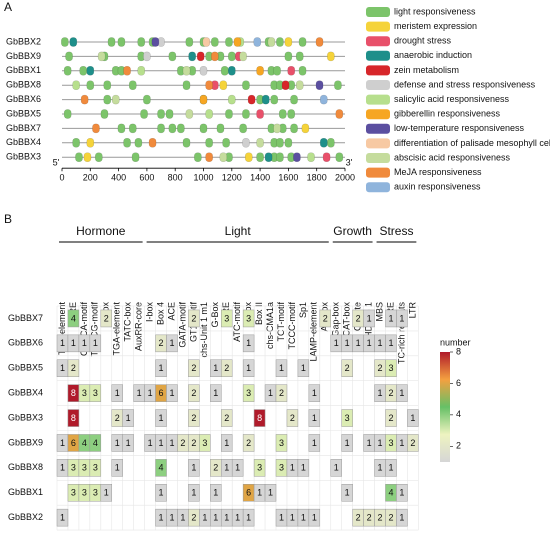  Describe the element at coordinates (25, 368) in the screenshot. I see `row-label: GbBBX5` at that location.